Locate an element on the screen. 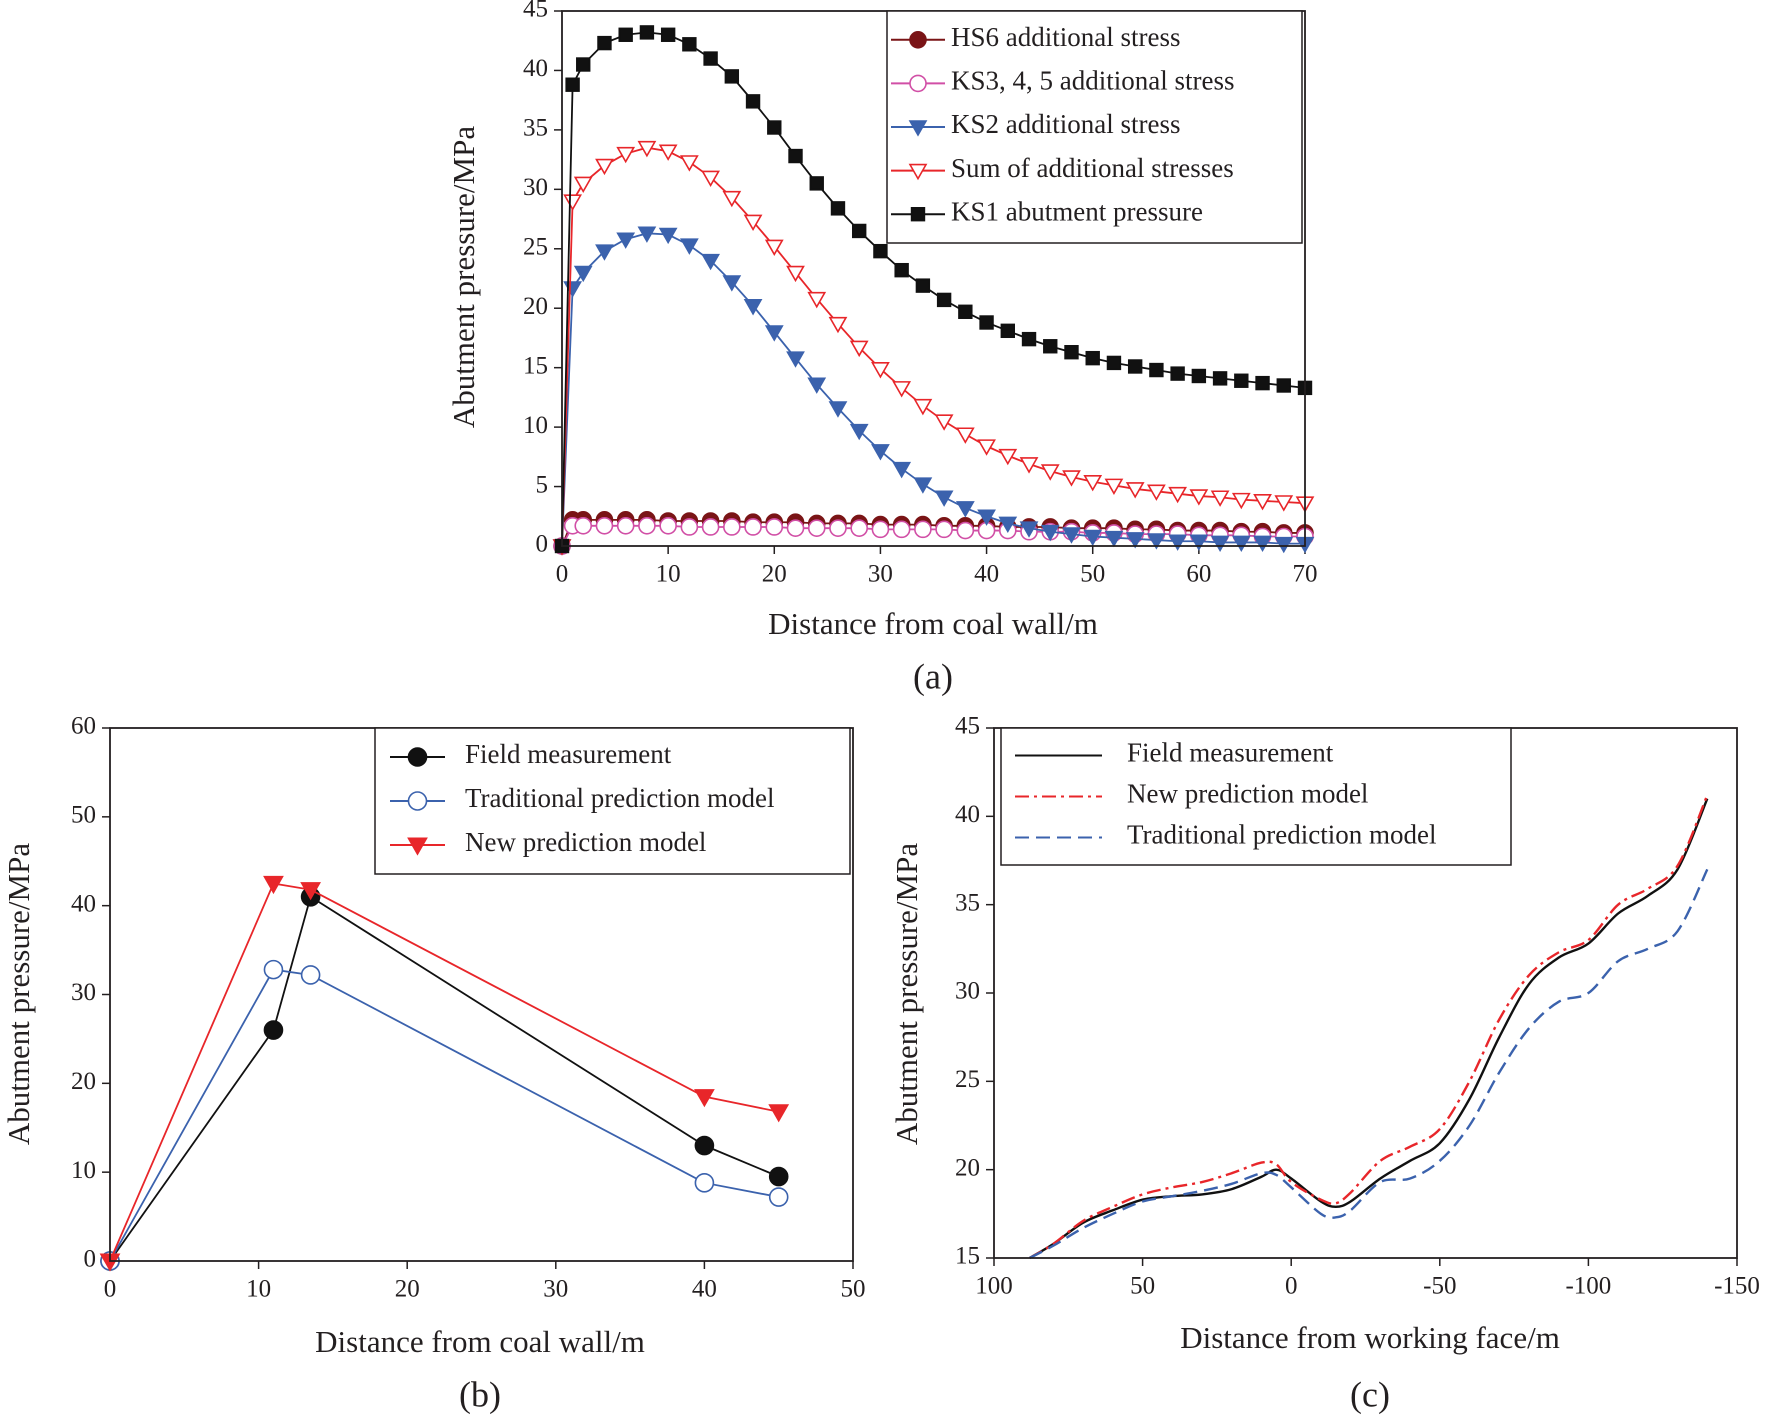 The height and width of the screenshot is (1424, 1772). x-tick-label: 70 is located at coordinates (1305, 574).